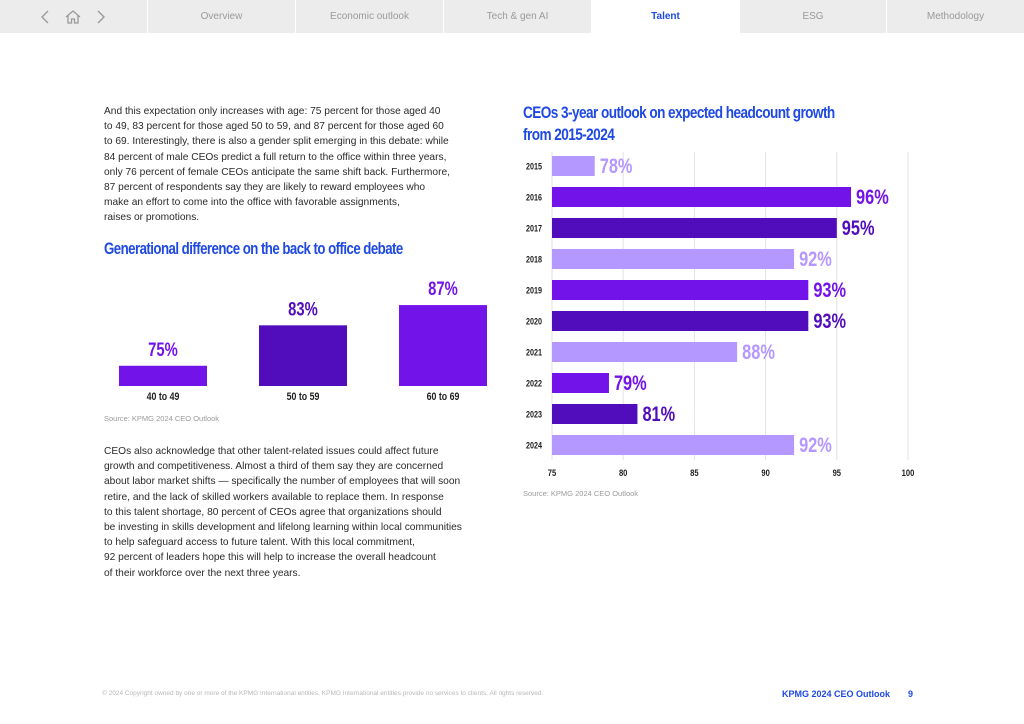 Image resolution: width=1024 pixels, height=724 pixels. I want to click on hc-x-tick-label: 95, so click(837, 472).